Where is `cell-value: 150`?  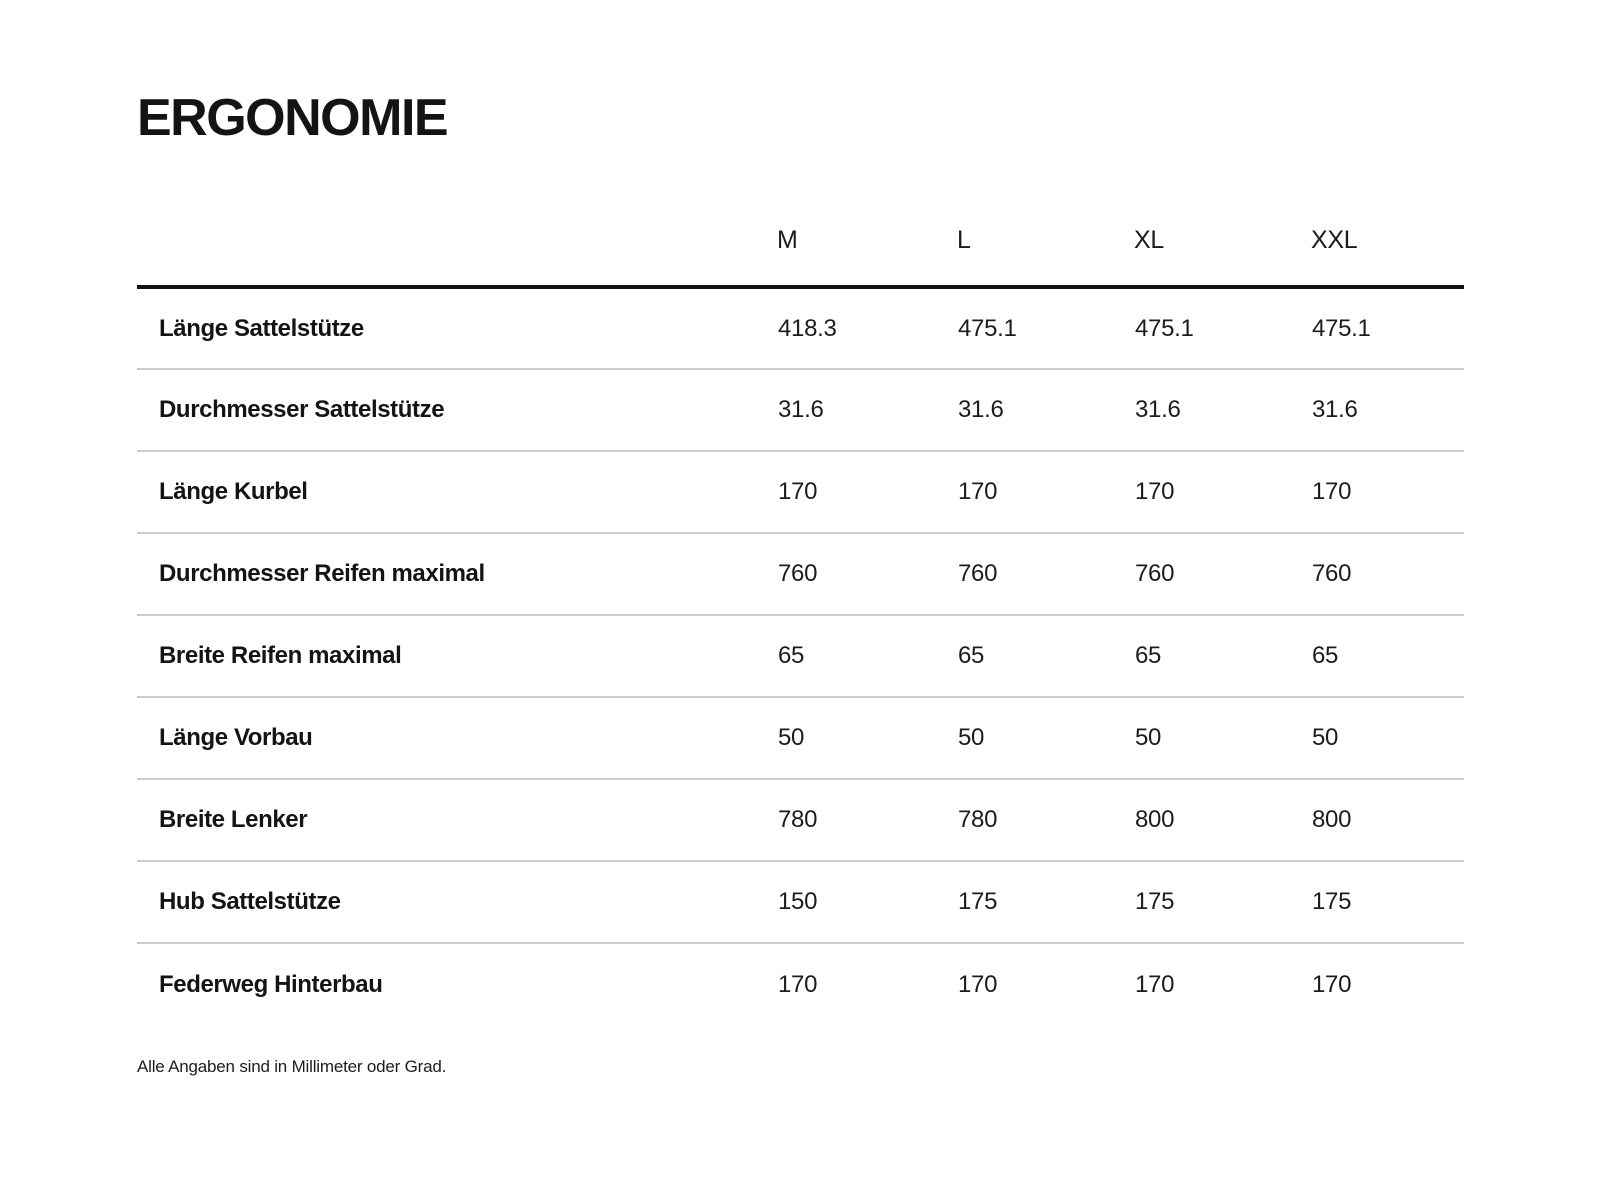 cell-value: 150 is located at coordinates (798, 902).